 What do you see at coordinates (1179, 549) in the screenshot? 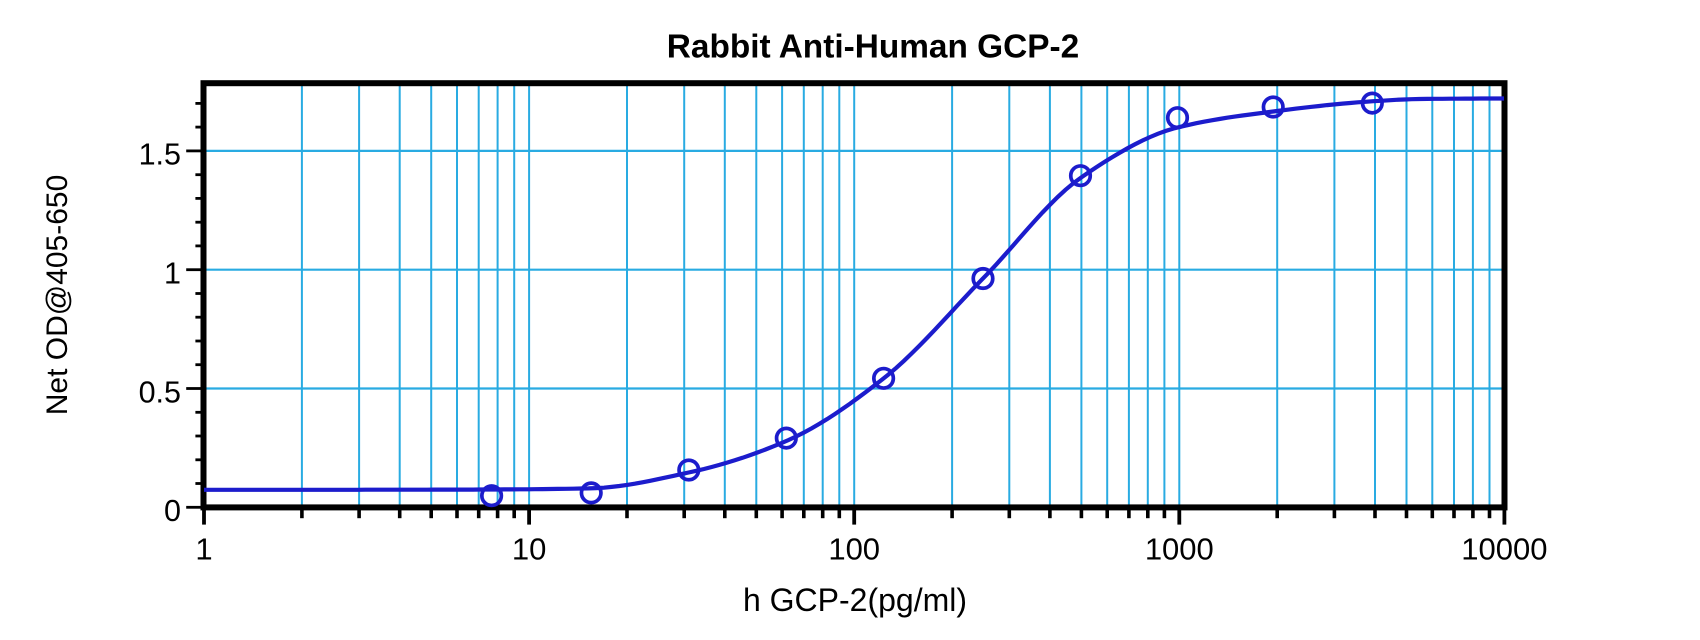
I see `svg-text: 1000` at bounding box center [1179, 549].